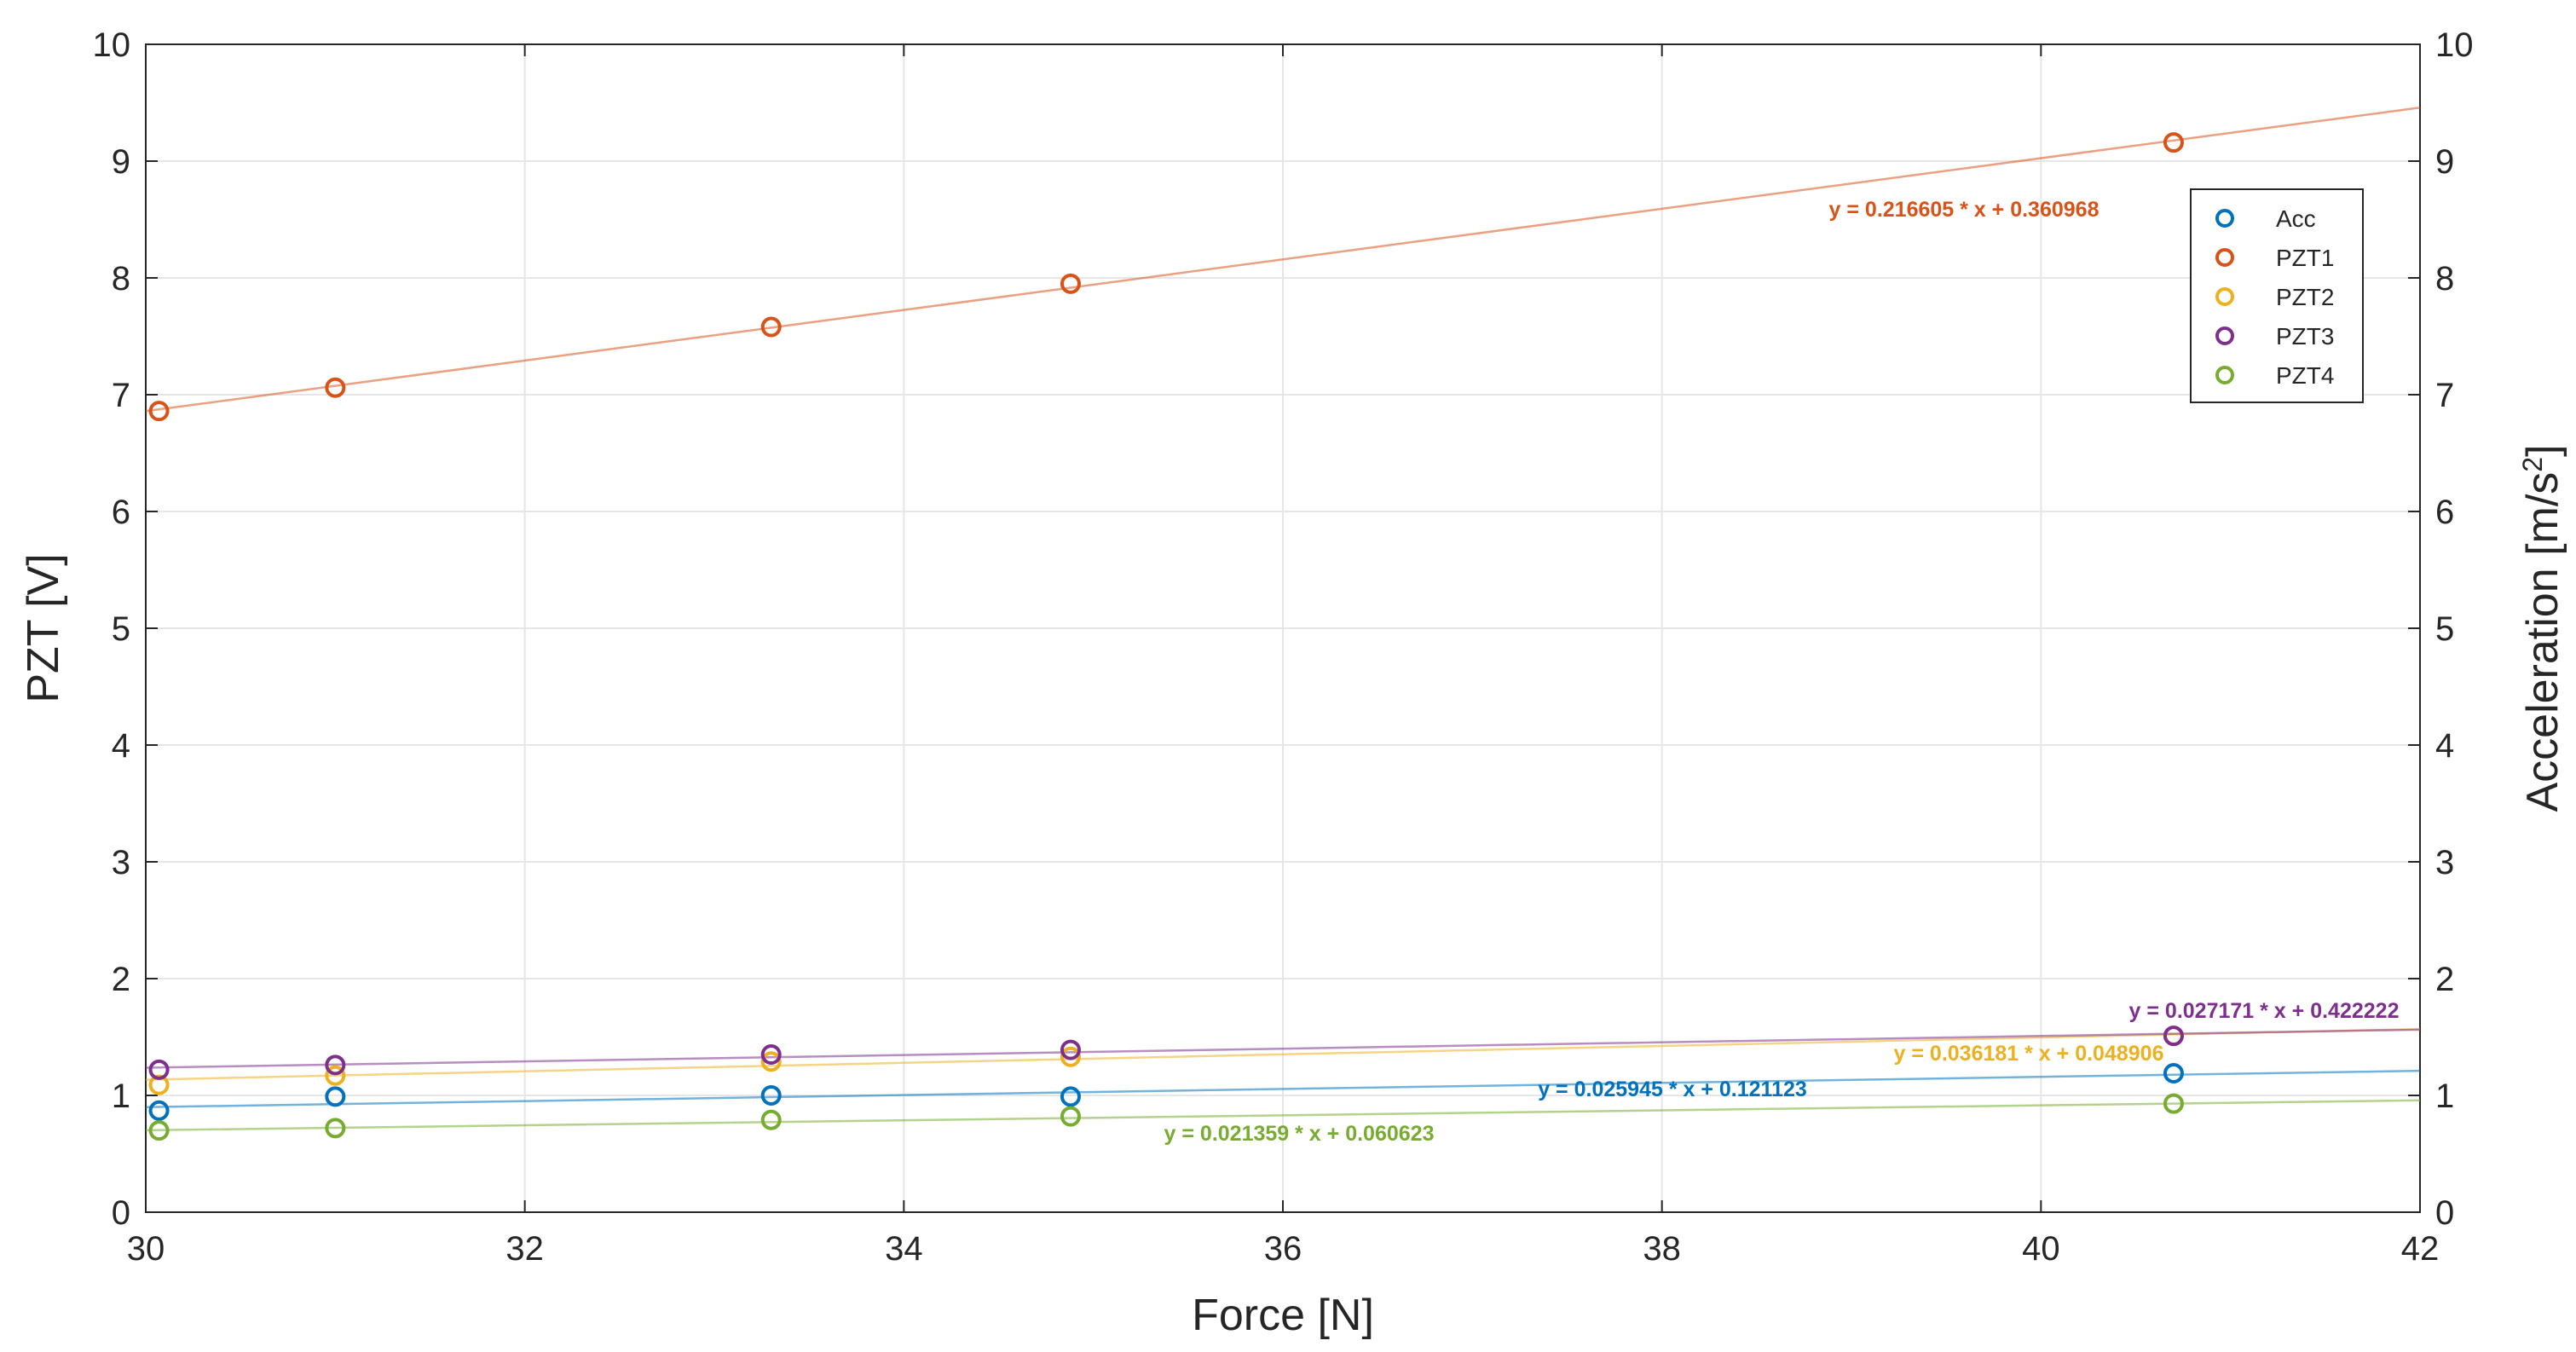 The width and height of the screenshot is (2576, 1352). Describe the element at coordinates (43, 627) in the screenshot. I see `y-axis-left-label: PZT [V]` at that location.